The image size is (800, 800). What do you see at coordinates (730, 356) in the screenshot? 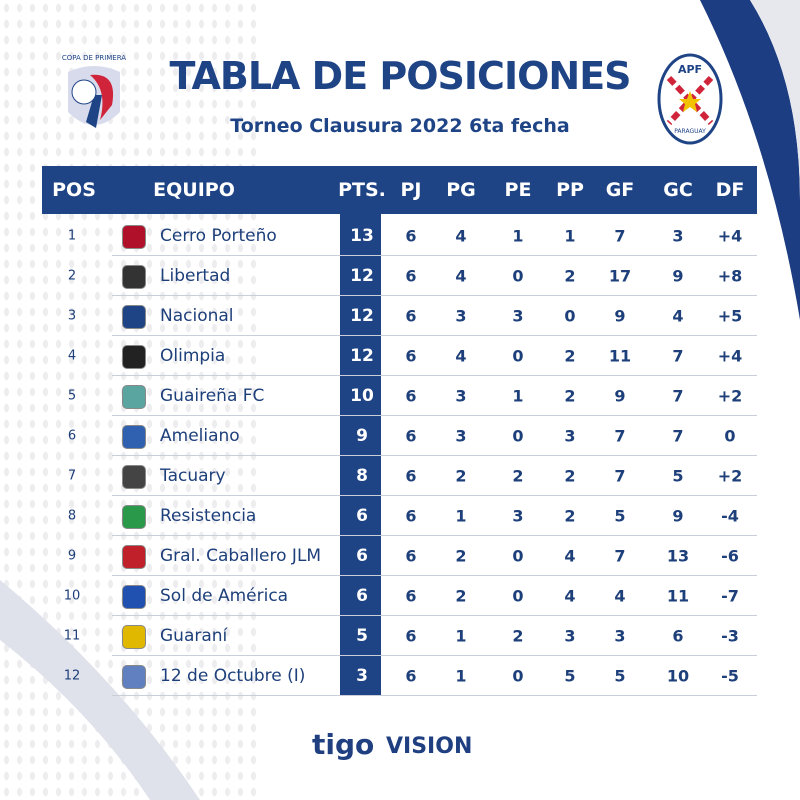
I see `stat-df: +4` at bounding box center [730, 356].